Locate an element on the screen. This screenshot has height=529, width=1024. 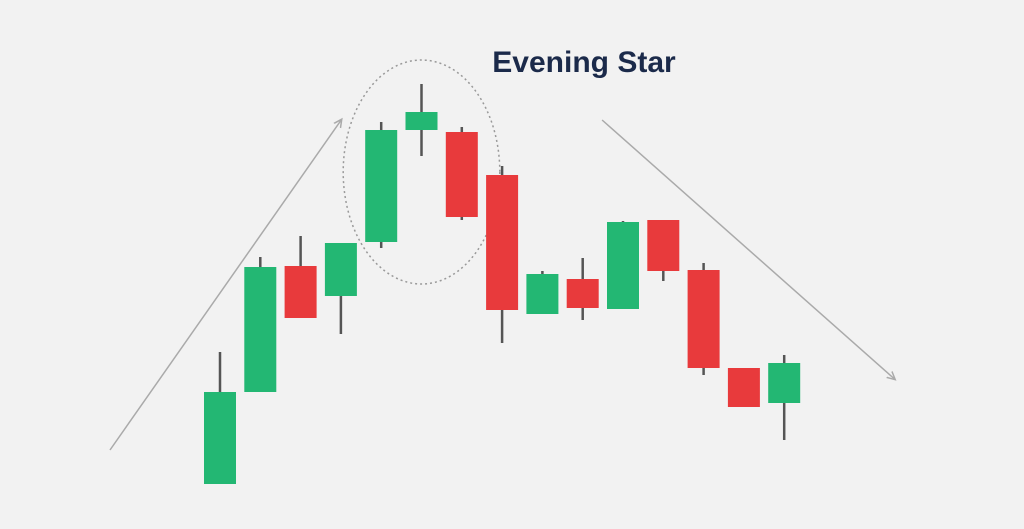
candle-6-body is located at coordinates (421, 121).